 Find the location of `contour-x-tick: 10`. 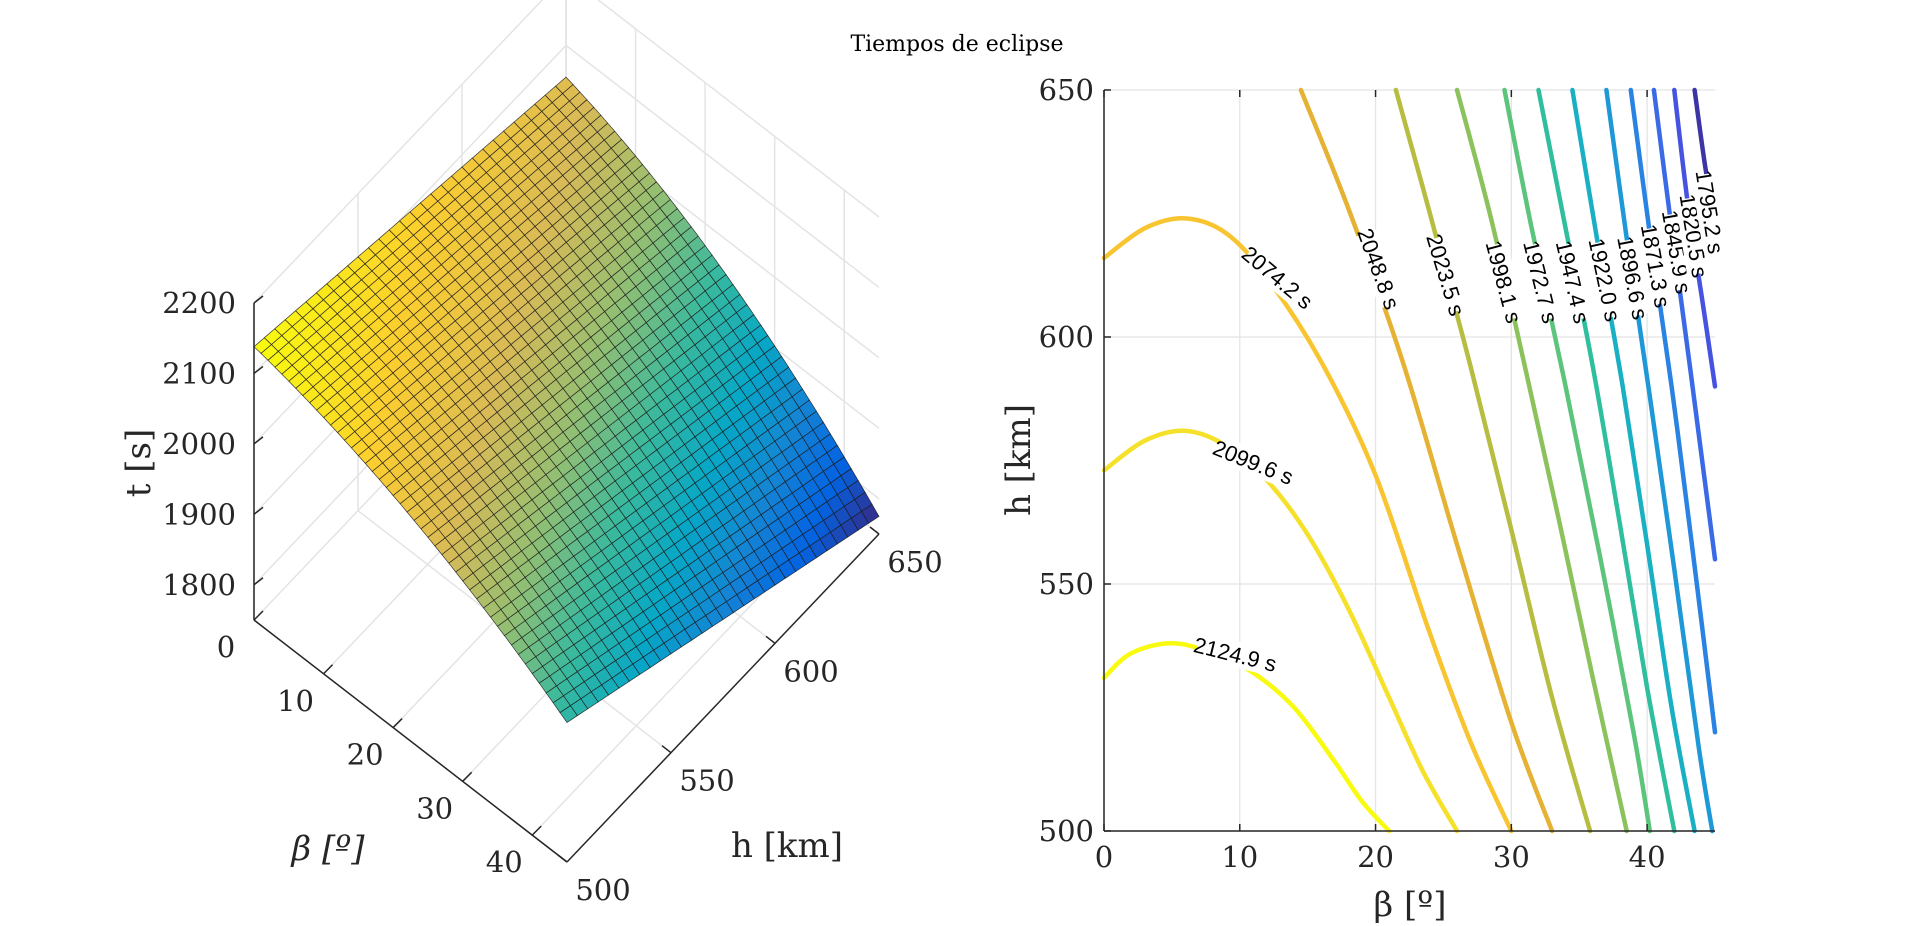

contour-x-tick: 10 is located at coordinates (1239, 857).